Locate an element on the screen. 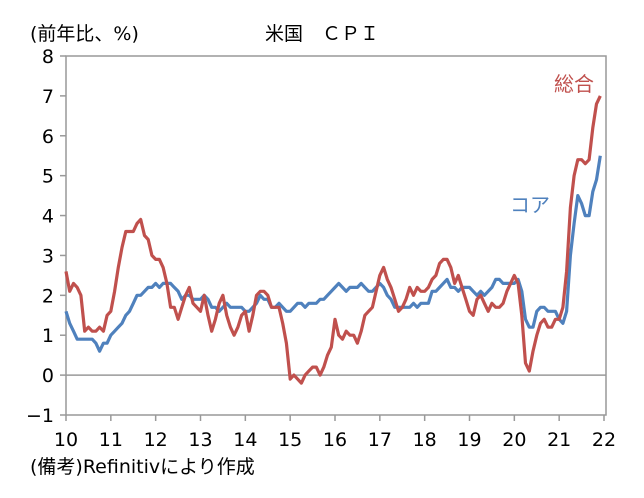 This screenshot has height=498, width=644. x-tick-label: 16 is located at coordinates (335, 440).